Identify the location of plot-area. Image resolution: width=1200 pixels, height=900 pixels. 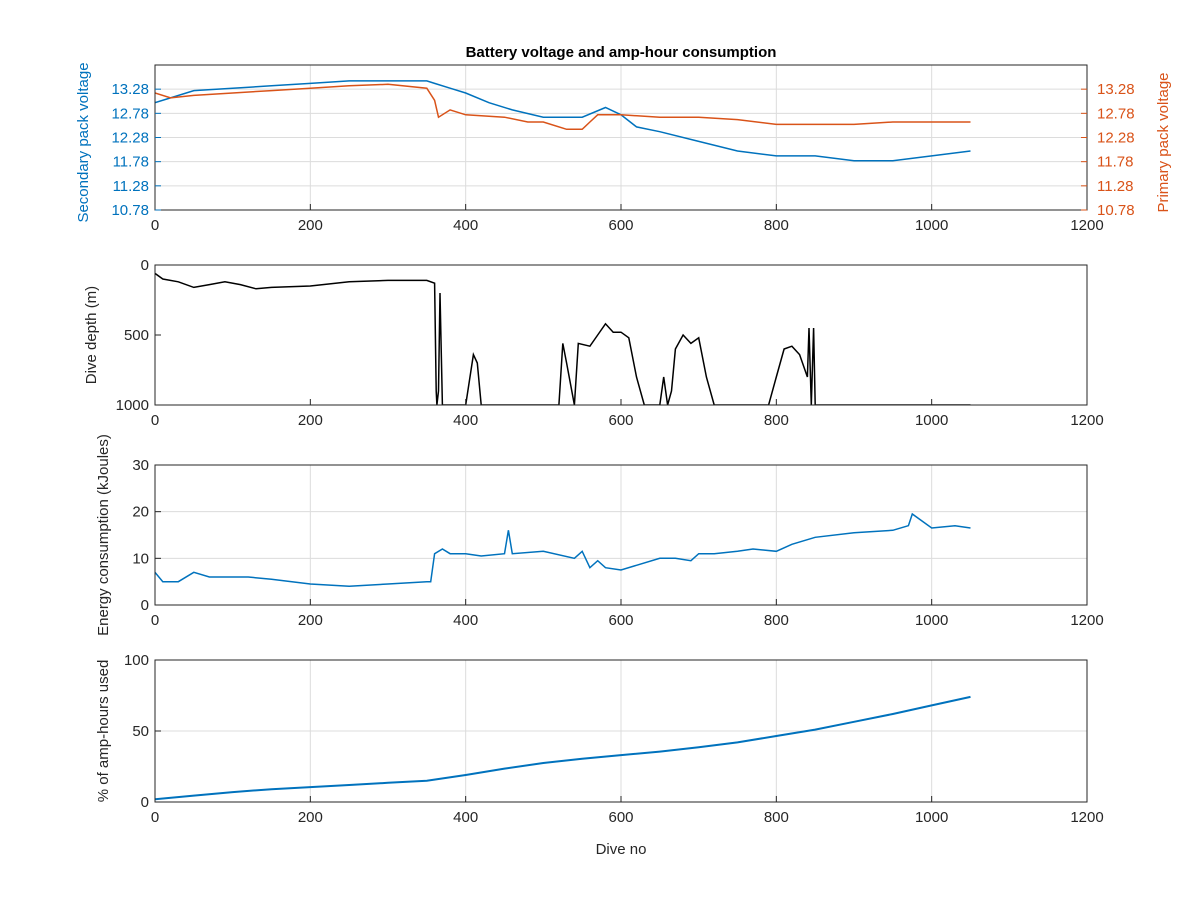
(621, 335).